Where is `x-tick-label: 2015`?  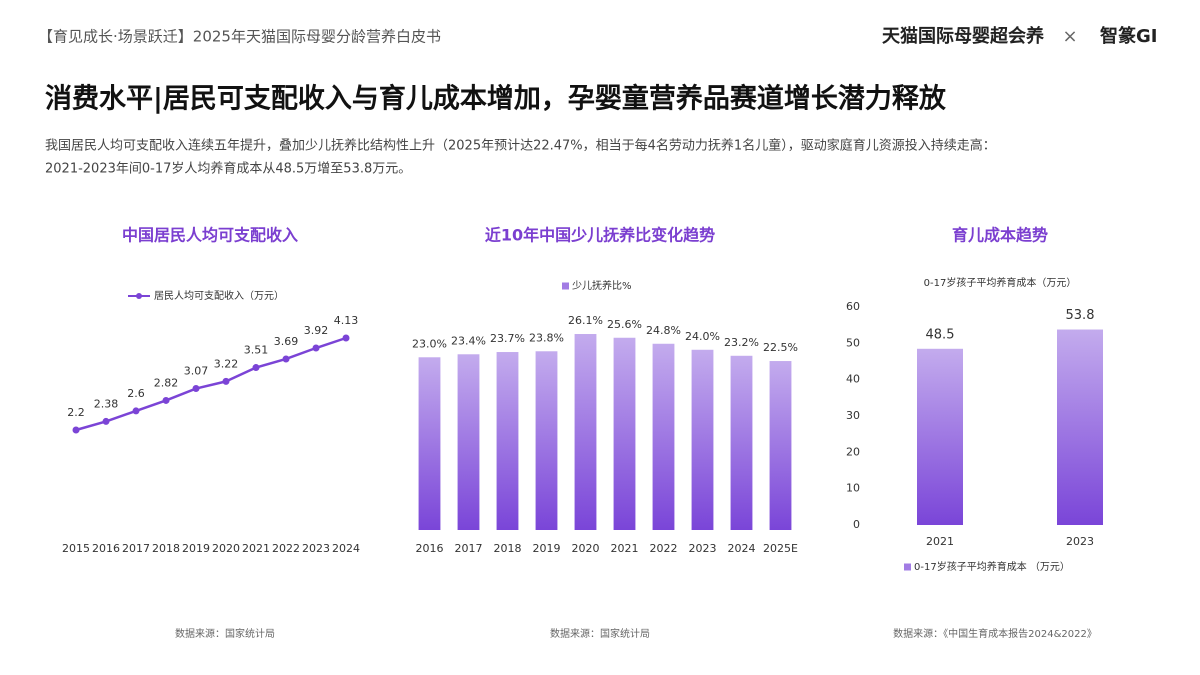 x-tick-label: 2015 is located at coordinates (76, 548).